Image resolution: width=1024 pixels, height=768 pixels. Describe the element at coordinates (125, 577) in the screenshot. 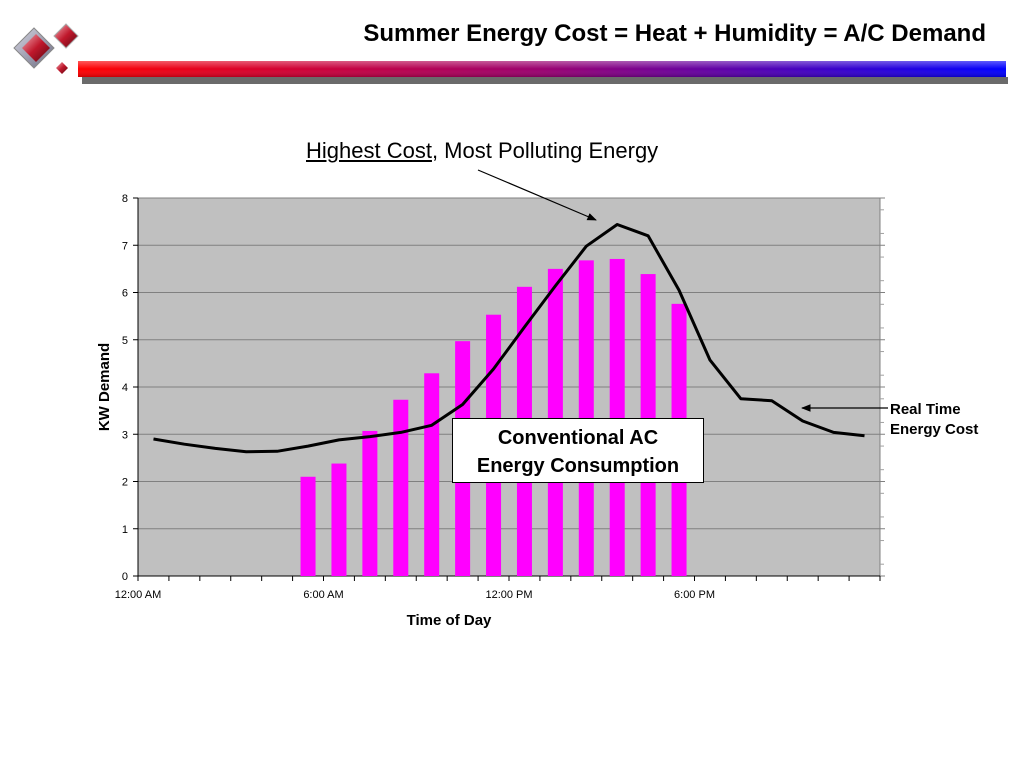

I see `y-tick-label: 0` at that location.